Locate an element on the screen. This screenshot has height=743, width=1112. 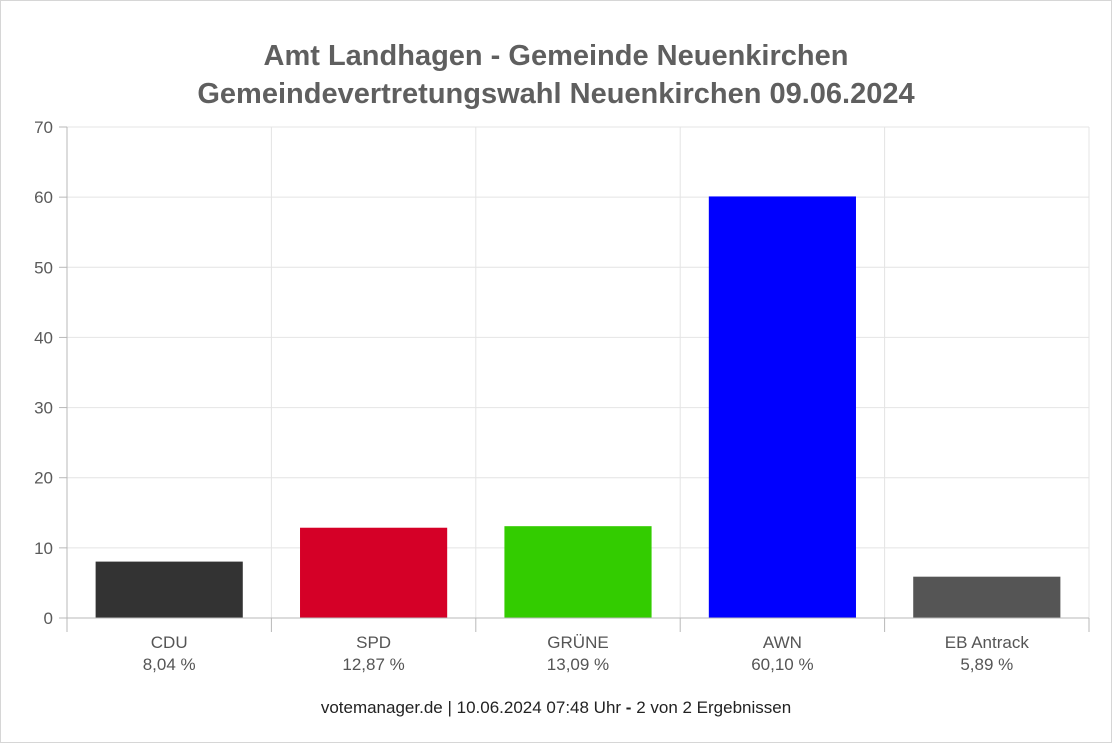
y-tick-label: 10 is located at coordinates (43, 548).